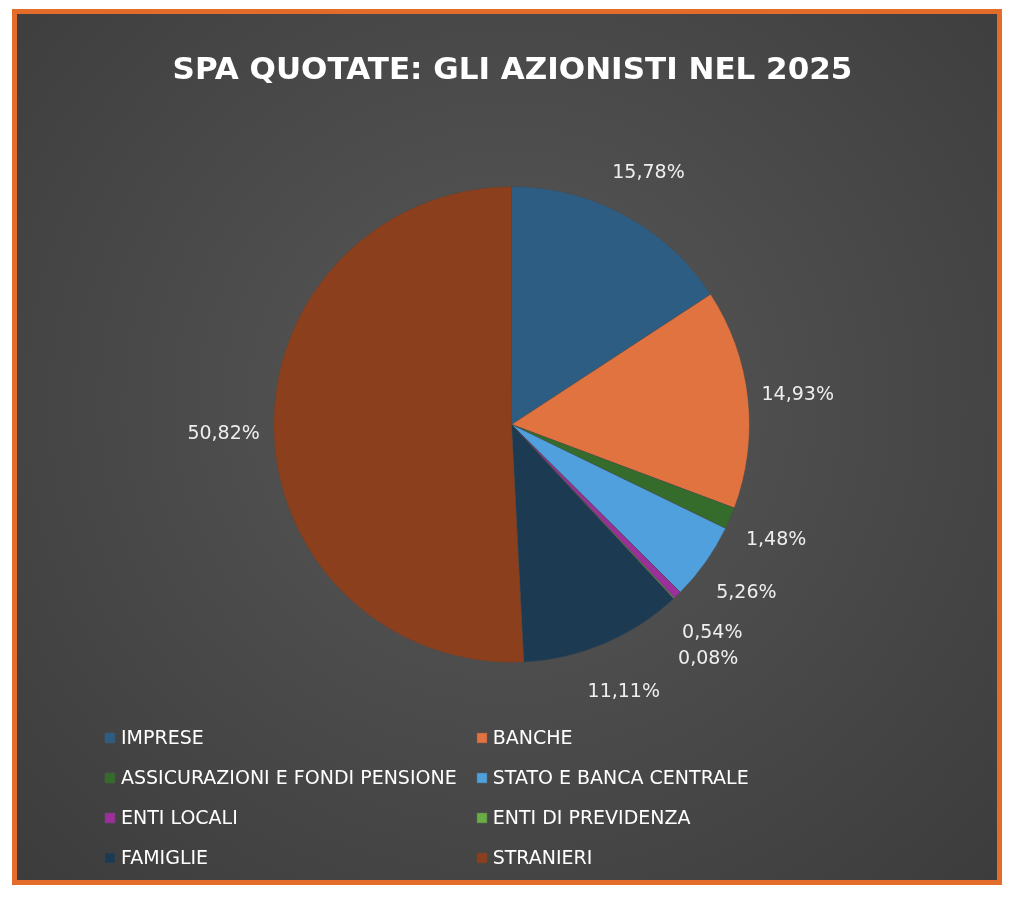 This screenshot has height=906, width=1024. Describe the element at coordinates (512, 67) in the screenshot. I see `chart-title: SPA QUOTATE: GLI AZIONISTI NEL 2025` at that location.